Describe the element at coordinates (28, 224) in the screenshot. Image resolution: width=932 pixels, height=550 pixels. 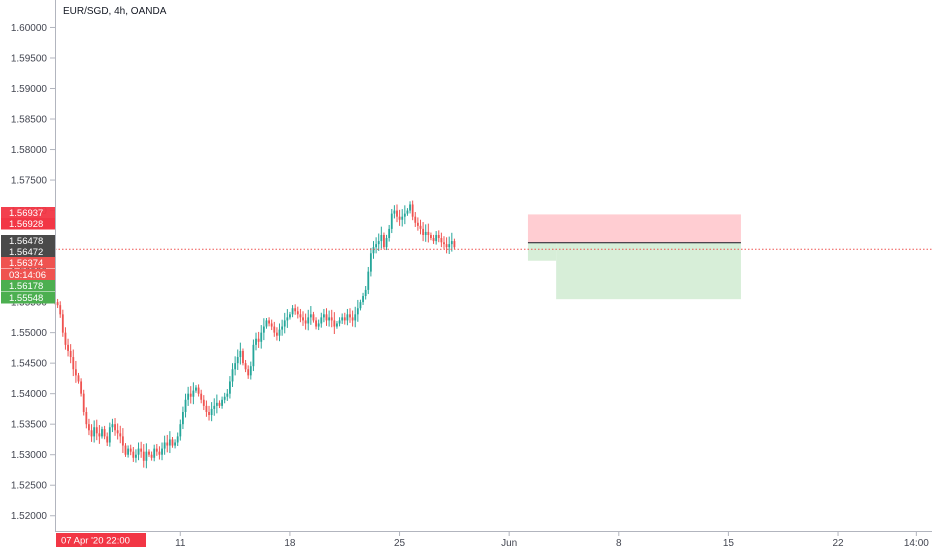
I see `price-tag: 1.56928` at that location.